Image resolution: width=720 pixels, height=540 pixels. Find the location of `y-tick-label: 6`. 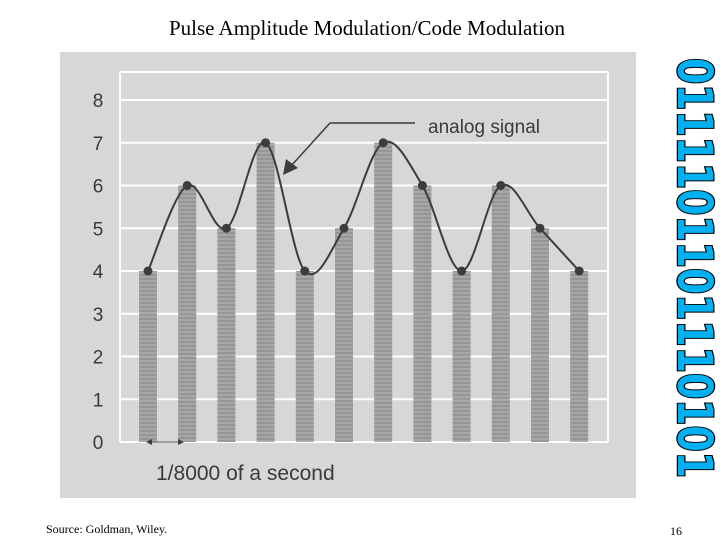

y-tick-label: 6 is located at coordinates (98, 187).